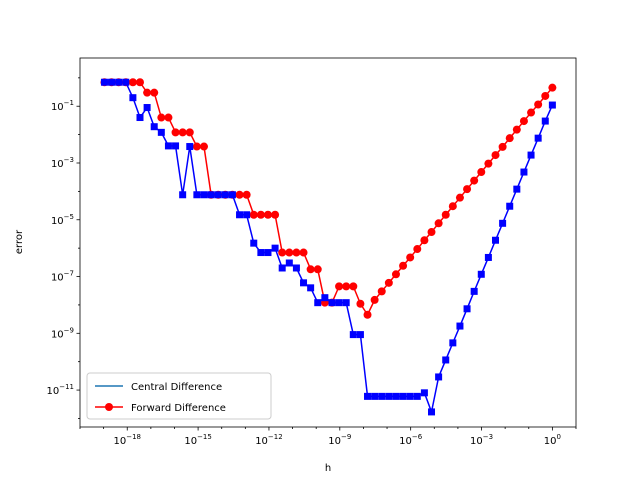 The width and height of the screenshot is (640, 480). What do you see at coordinates (62, 220) in the screenshot?
I see `y-tick-label: 10⁻⁵` at bounding box center [62, 220].